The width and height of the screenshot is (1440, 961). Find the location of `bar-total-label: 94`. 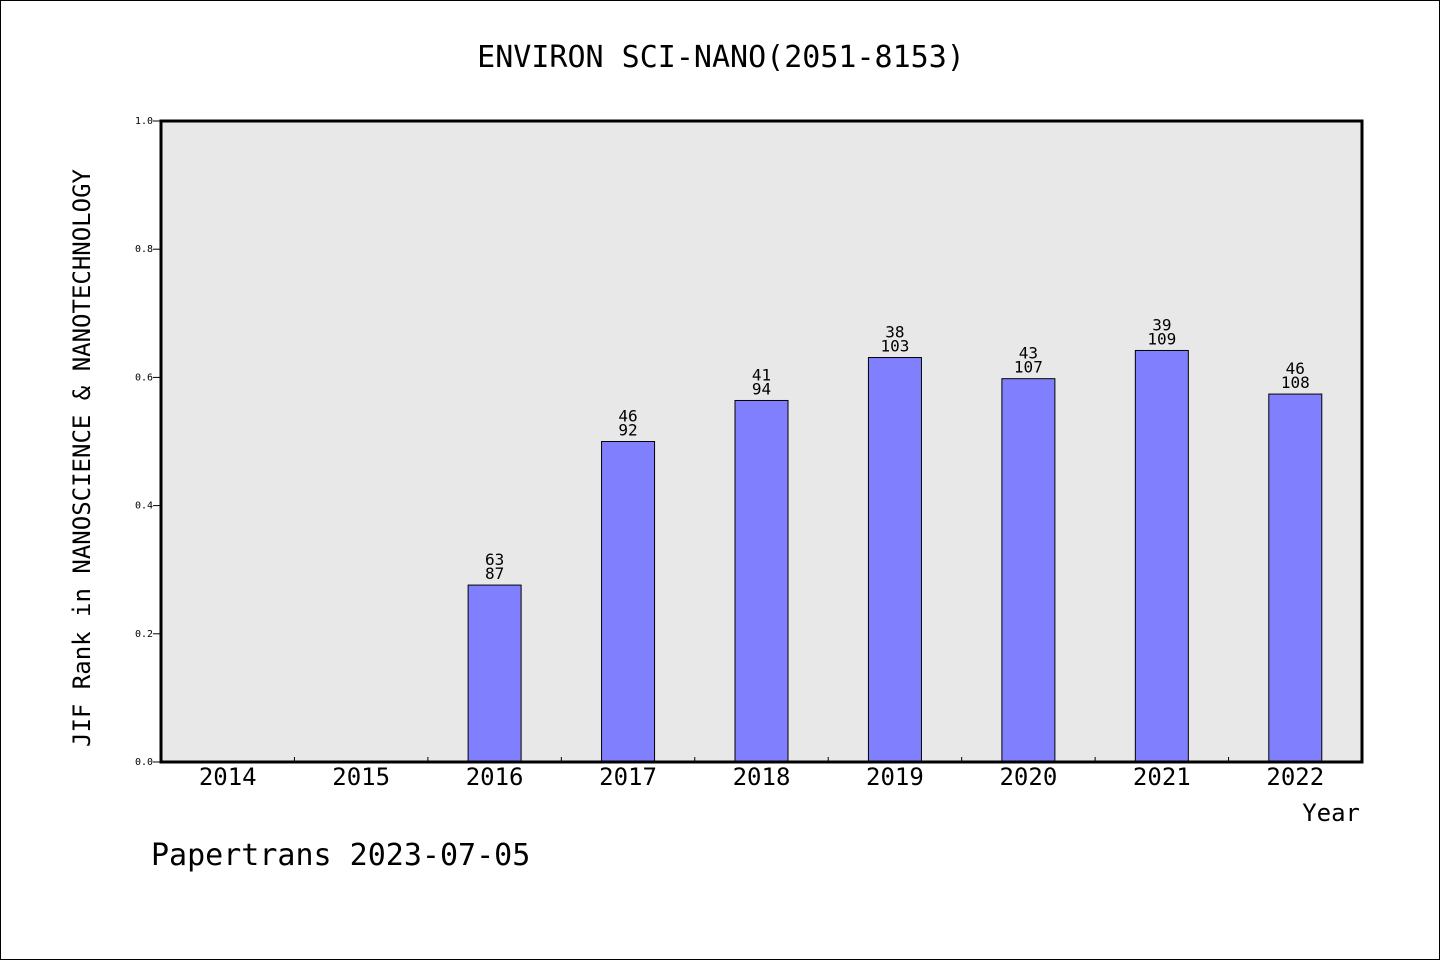

bar-total-label: 94 is located at coordinates (761, 388).